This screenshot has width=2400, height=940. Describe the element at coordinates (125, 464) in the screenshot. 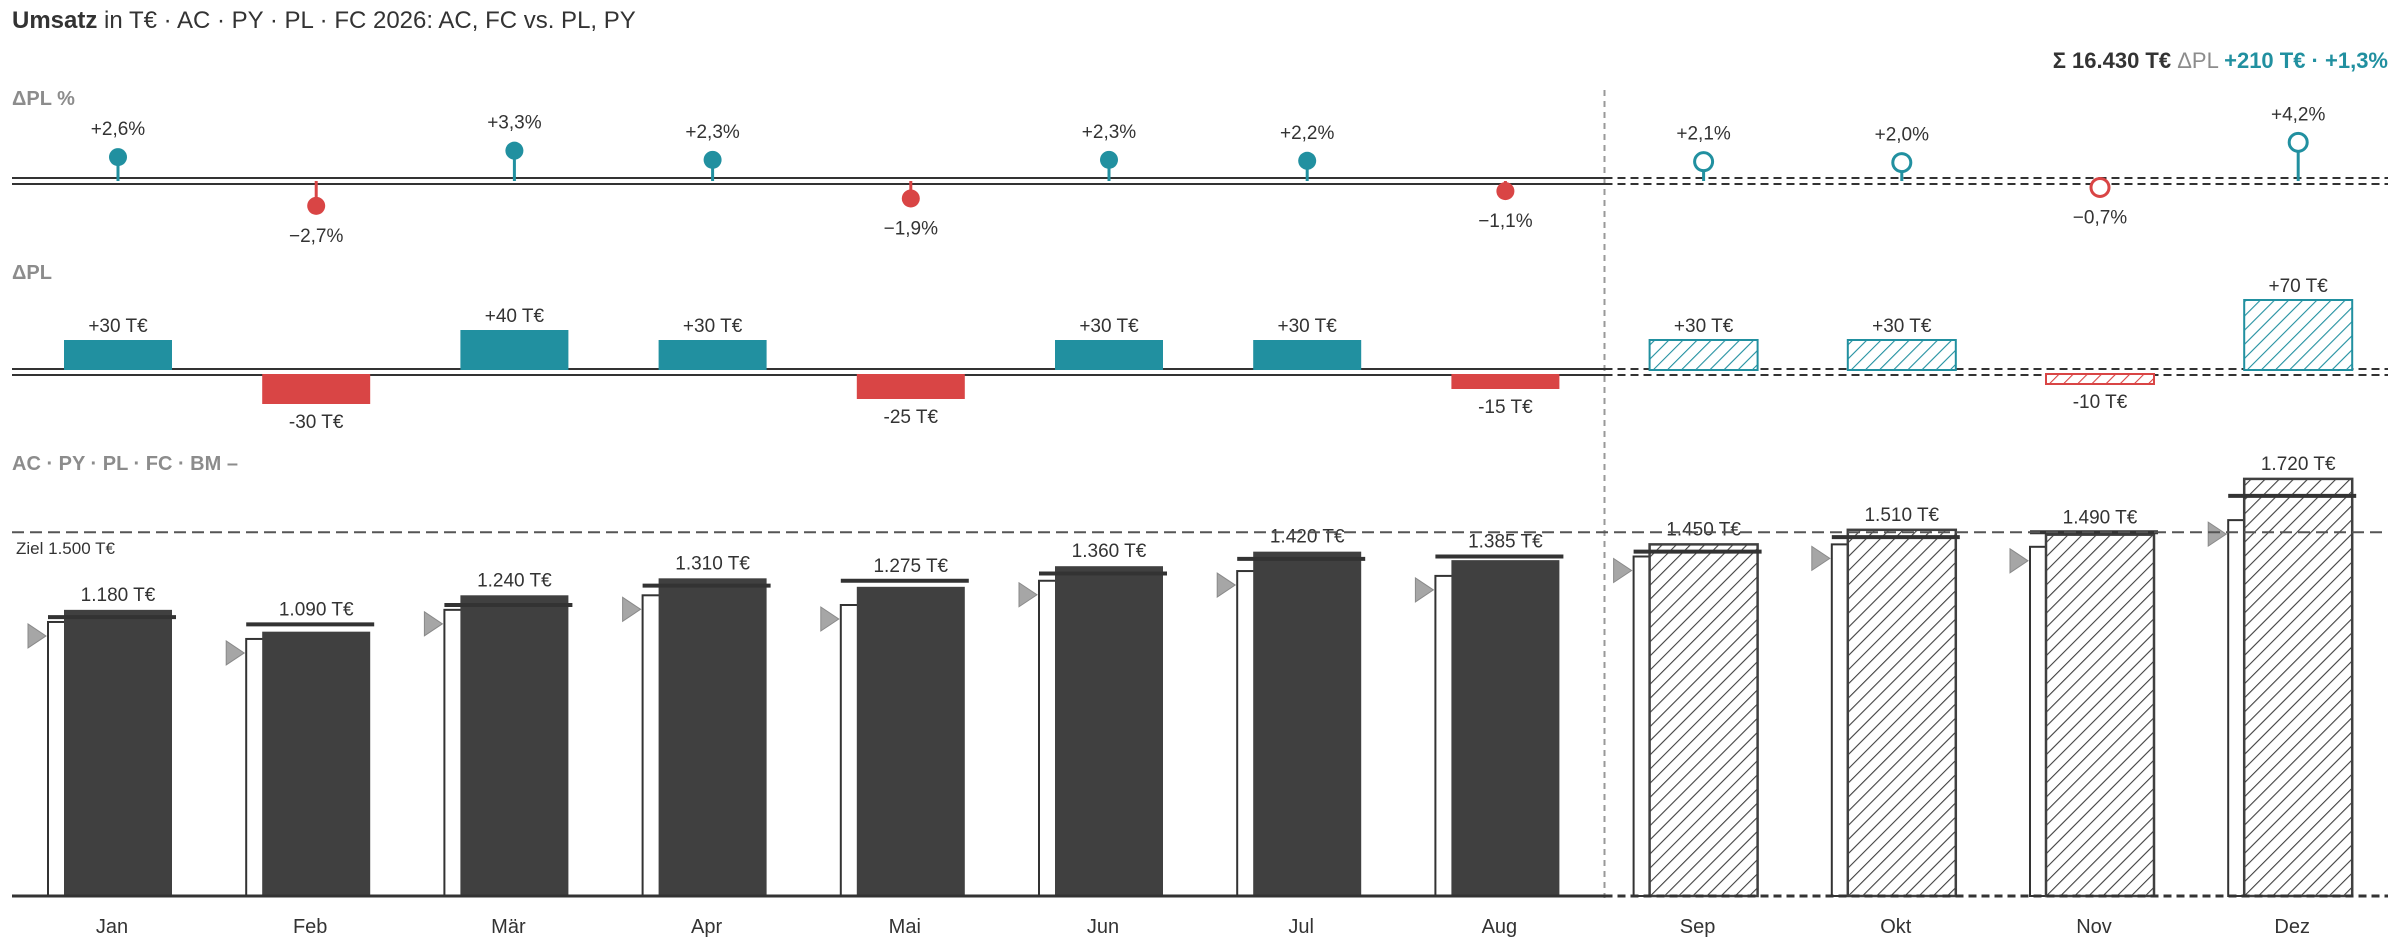

I see `section-title-main: AC · PY · PL · FC · BM –` at that location.